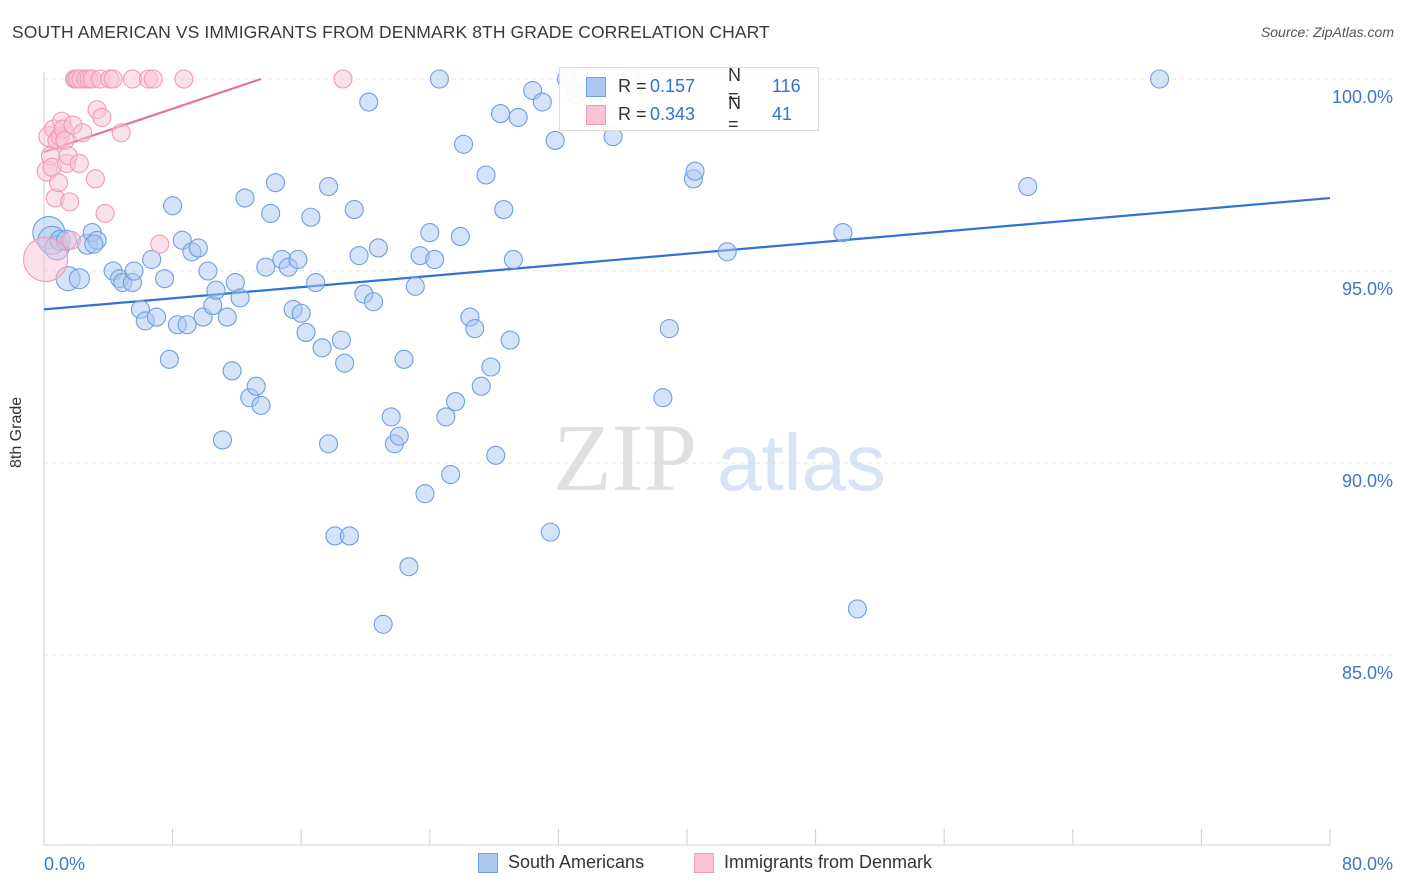 This screenshot has width=1406, height=892. I want to click on denmark-trend-line, so click(152, 115).